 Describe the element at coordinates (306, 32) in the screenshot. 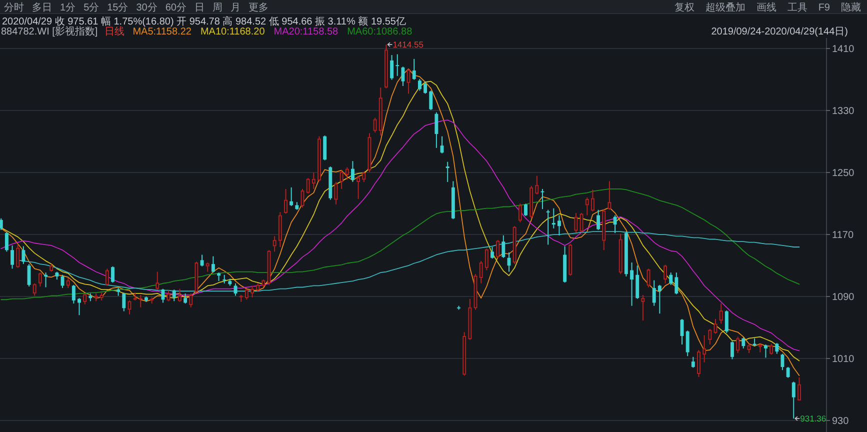

I see `legend-item: MA20:1158.58` at that location.